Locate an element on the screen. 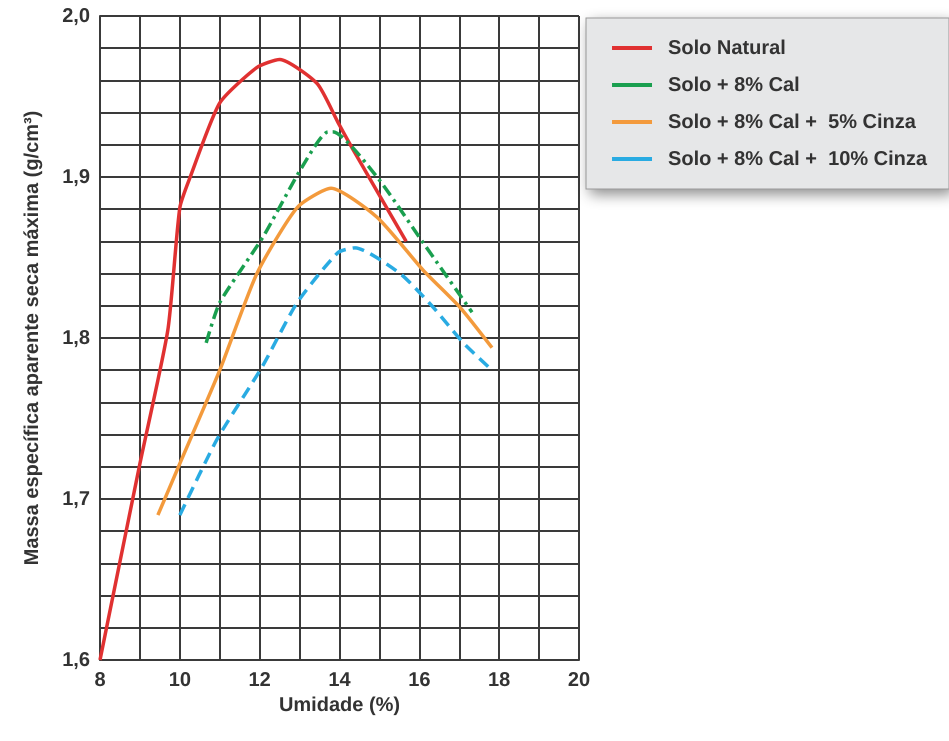 The width and height of the screenshot is (949, 741). line-series is located at coordinates (339, 237).